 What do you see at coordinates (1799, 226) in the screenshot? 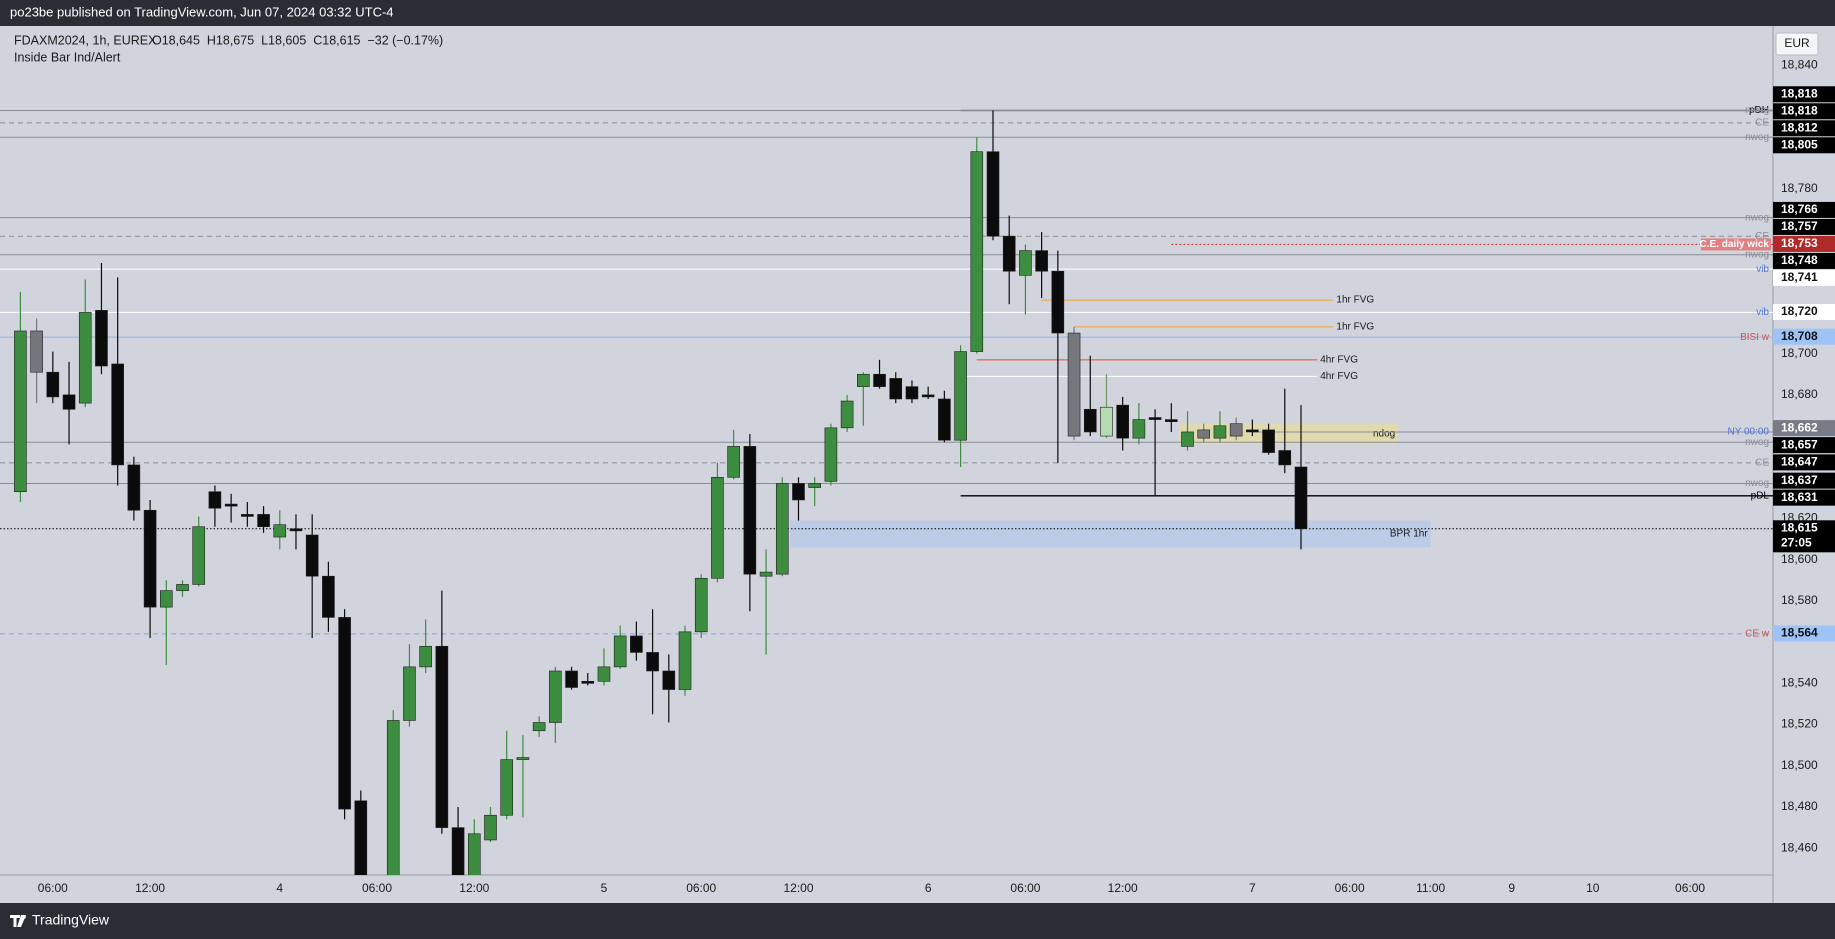
I see `price-badge-label: 18,757` at bounding box center [1799, 226].